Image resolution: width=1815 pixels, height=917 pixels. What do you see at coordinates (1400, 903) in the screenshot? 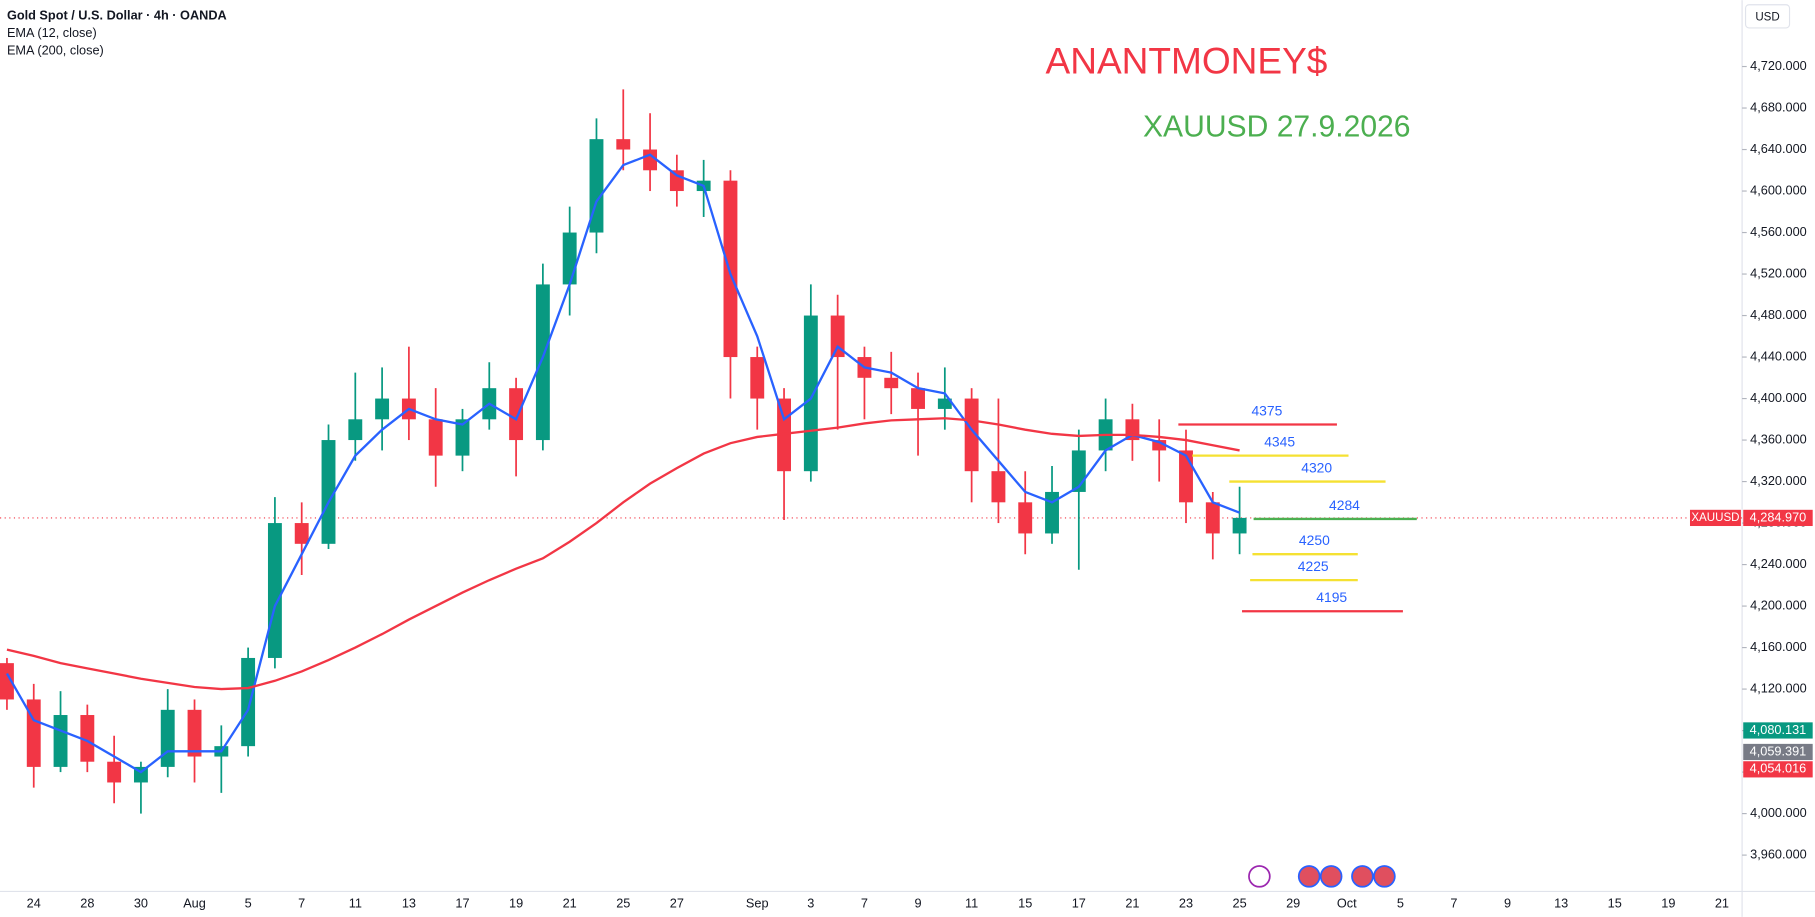
I see `x-tick-label: 5` at bounding box center [1400, 903].